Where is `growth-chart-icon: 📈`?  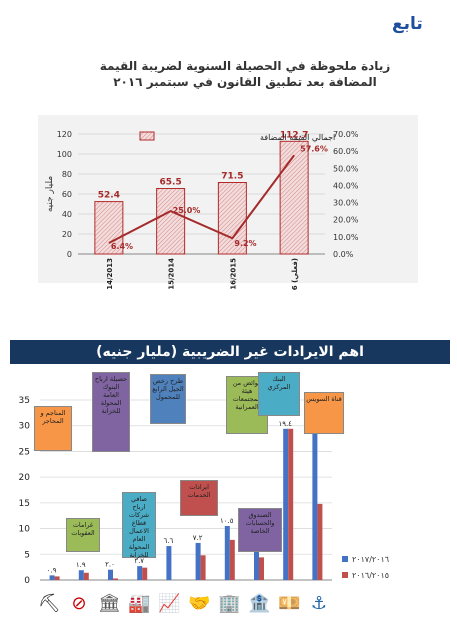 growth-chart-icon: 📈 is located at coordinates (169, 603).